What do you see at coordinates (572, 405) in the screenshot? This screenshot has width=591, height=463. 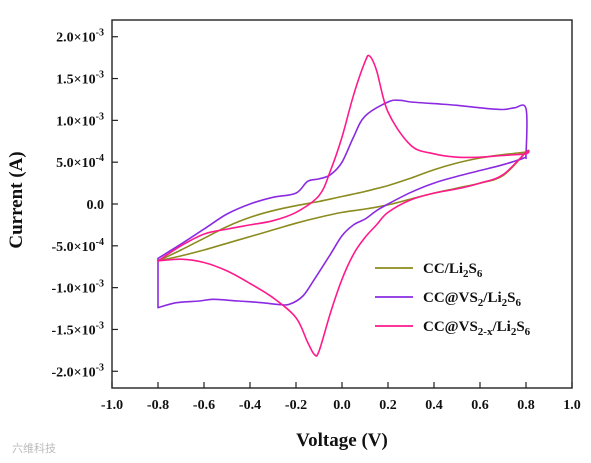 I see `x-tick-label: 1.0` at bounding box center [572, 405].